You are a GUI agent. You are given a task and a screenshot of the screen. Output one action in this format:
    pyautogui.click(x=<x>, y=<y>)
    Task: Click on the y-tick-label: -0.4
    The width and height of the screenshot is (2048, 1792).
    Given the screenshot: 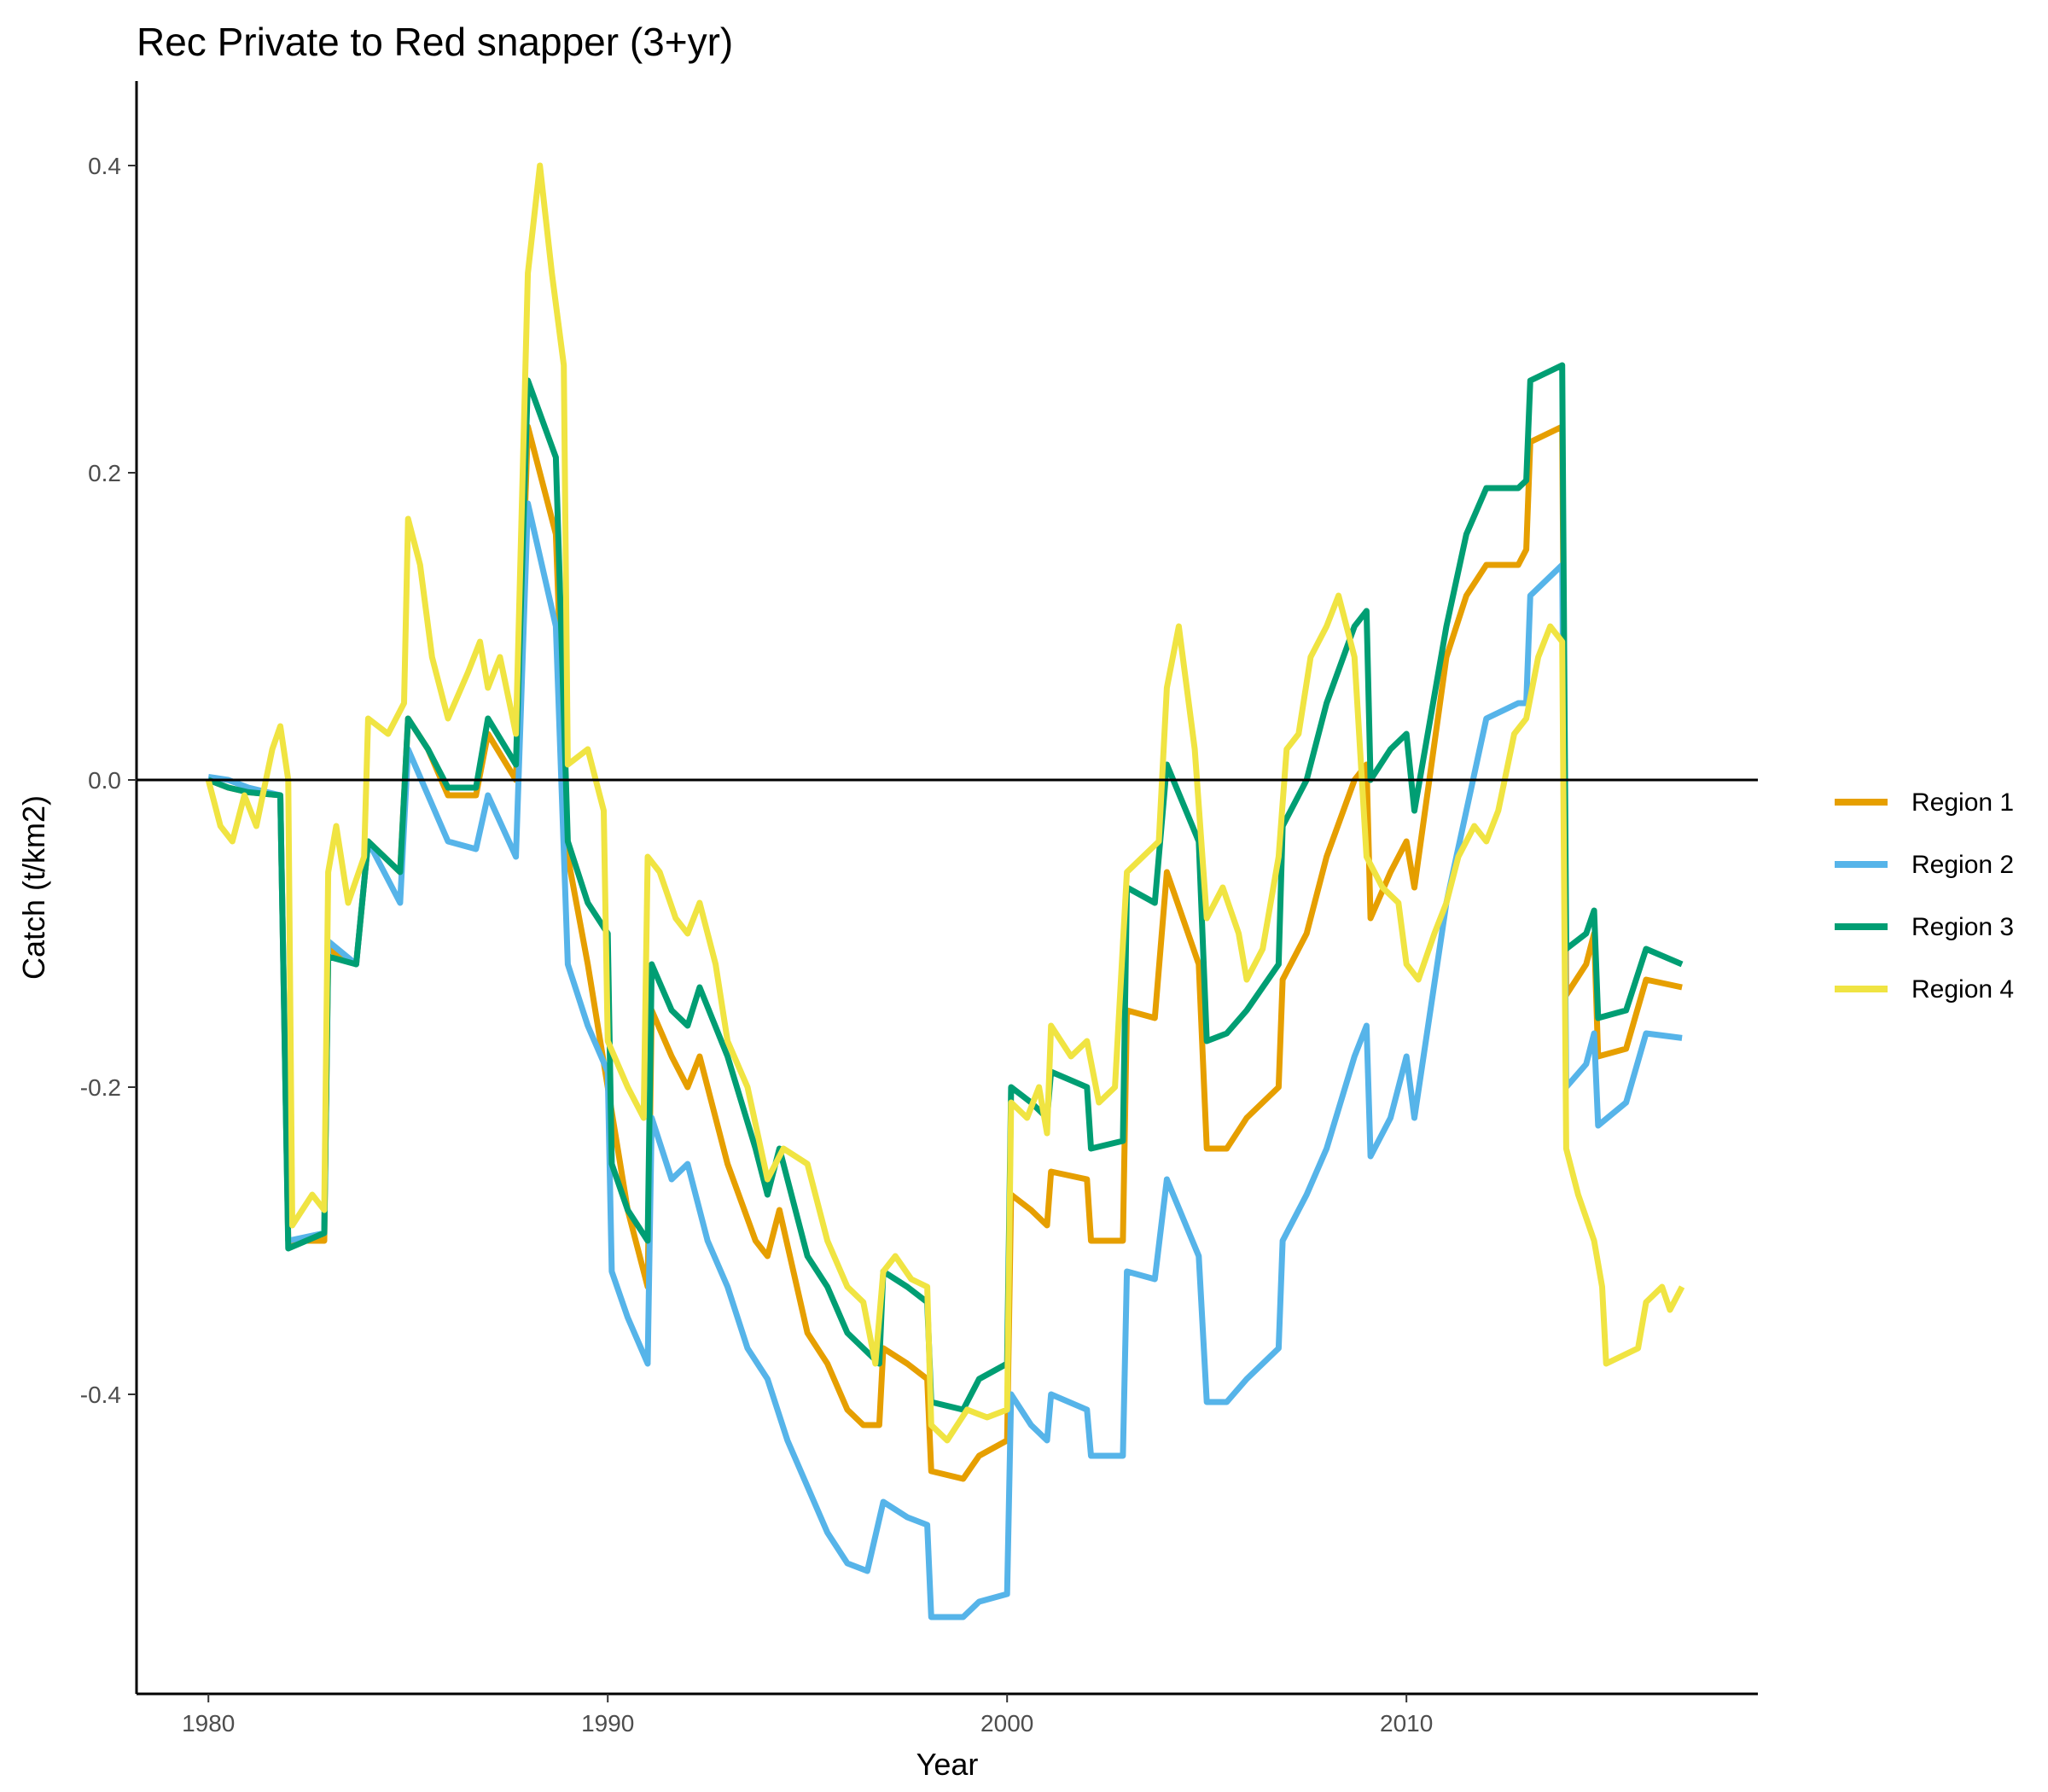 What is the action you would take?
    pyautogui.click(x=100, y=1395)
    